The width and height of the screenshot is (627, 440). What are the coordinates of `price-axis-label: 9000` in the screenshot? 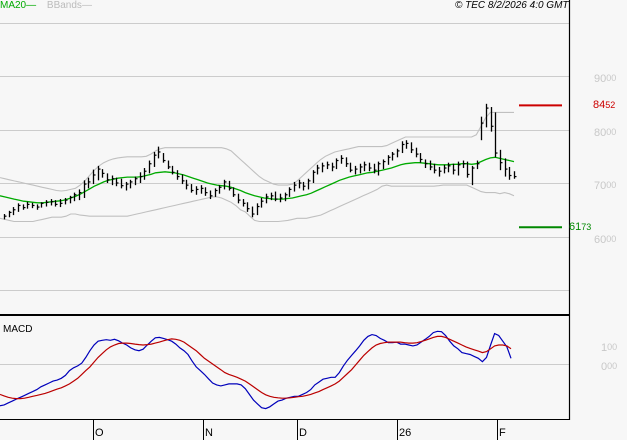 It's located at (605, 79).